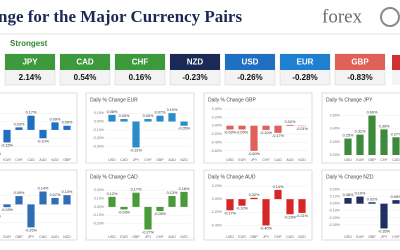 The height and width of the screenshot is (250, 400). I want to click on tile-change: 2.14%, so click(30, 77).